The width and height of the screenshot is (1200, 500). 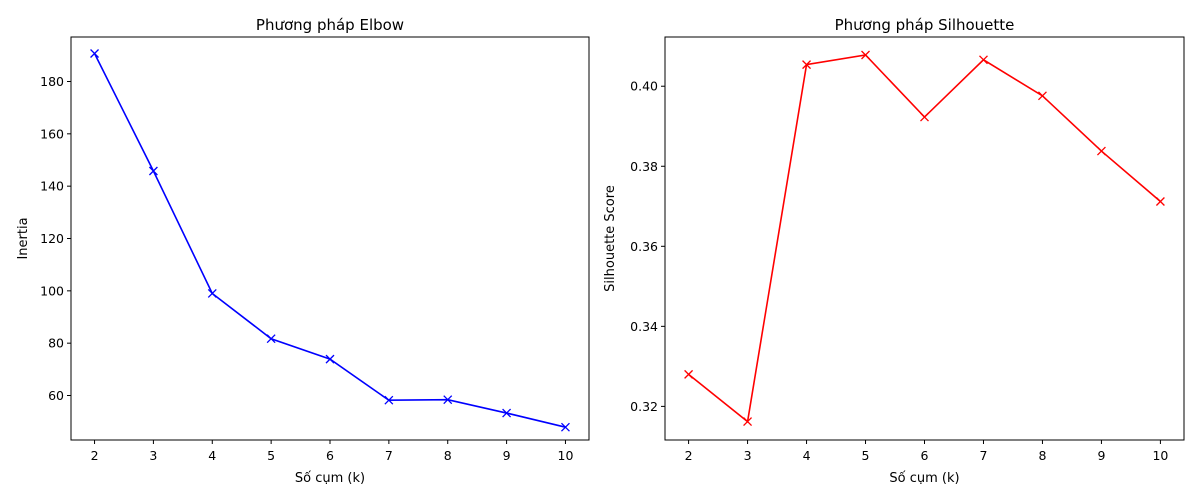 I want to click on y-tick-label: 80, so click(x=56, y=343).